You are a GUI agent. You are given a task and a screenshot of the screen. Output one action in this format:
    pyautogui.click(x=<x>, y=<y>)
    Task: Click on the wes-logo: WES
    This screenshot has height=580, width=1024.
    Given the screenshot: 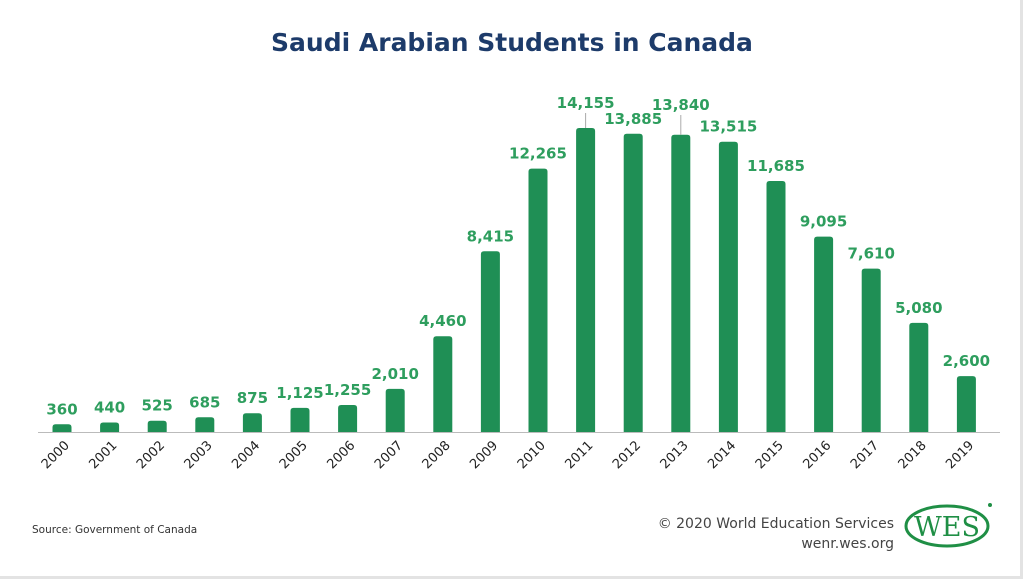 What is the action you would take?
    pyautogui.click(x=948, y=525)
    